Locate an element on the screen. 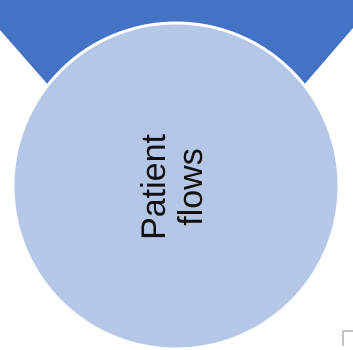  corner-handle-mark is located at coordinates (347, 338).